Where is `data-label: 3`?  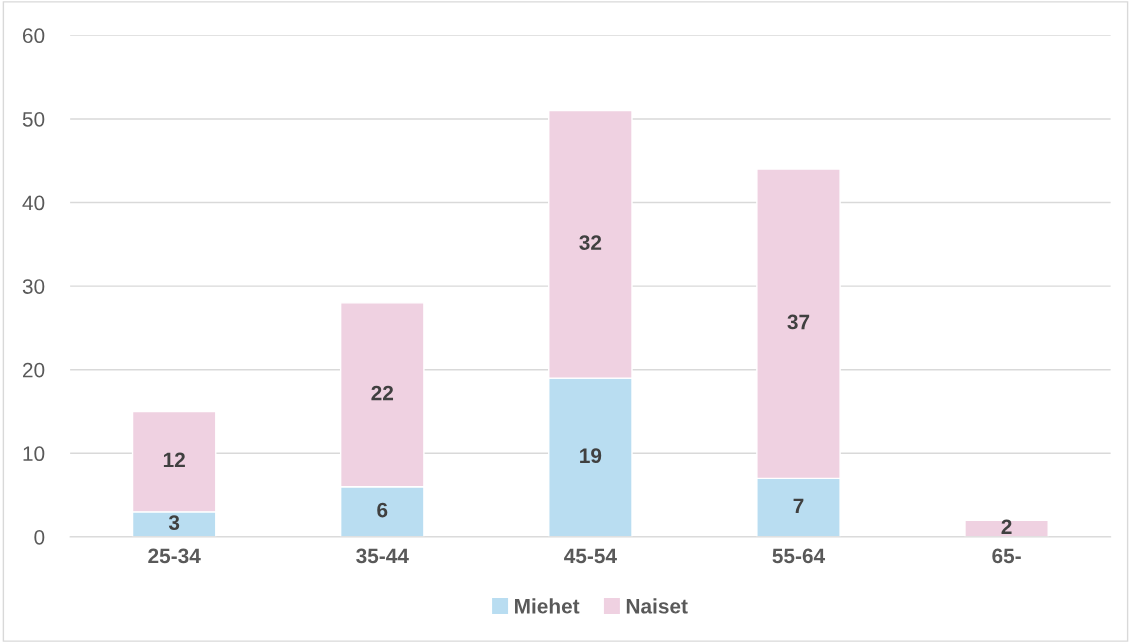
data-label: 3 is located at coordinates (174, 522).